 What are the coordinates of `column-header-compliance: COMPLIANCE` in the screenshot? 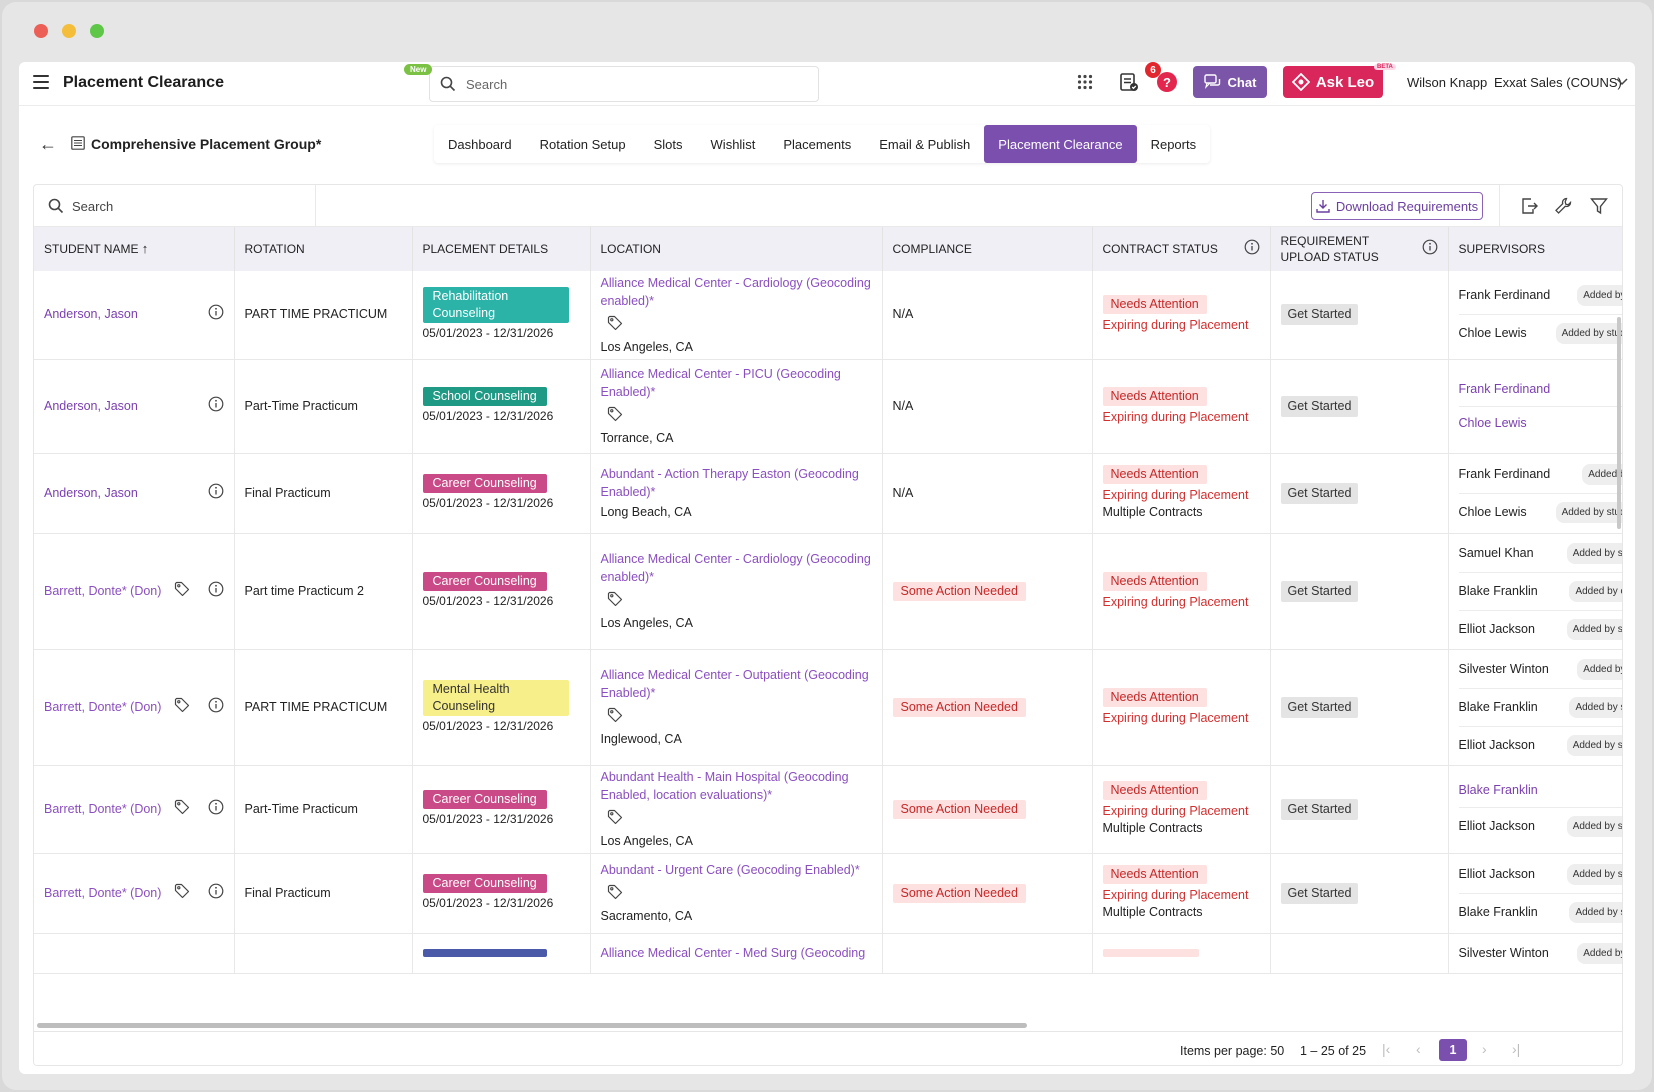 It's located at (987, 249).